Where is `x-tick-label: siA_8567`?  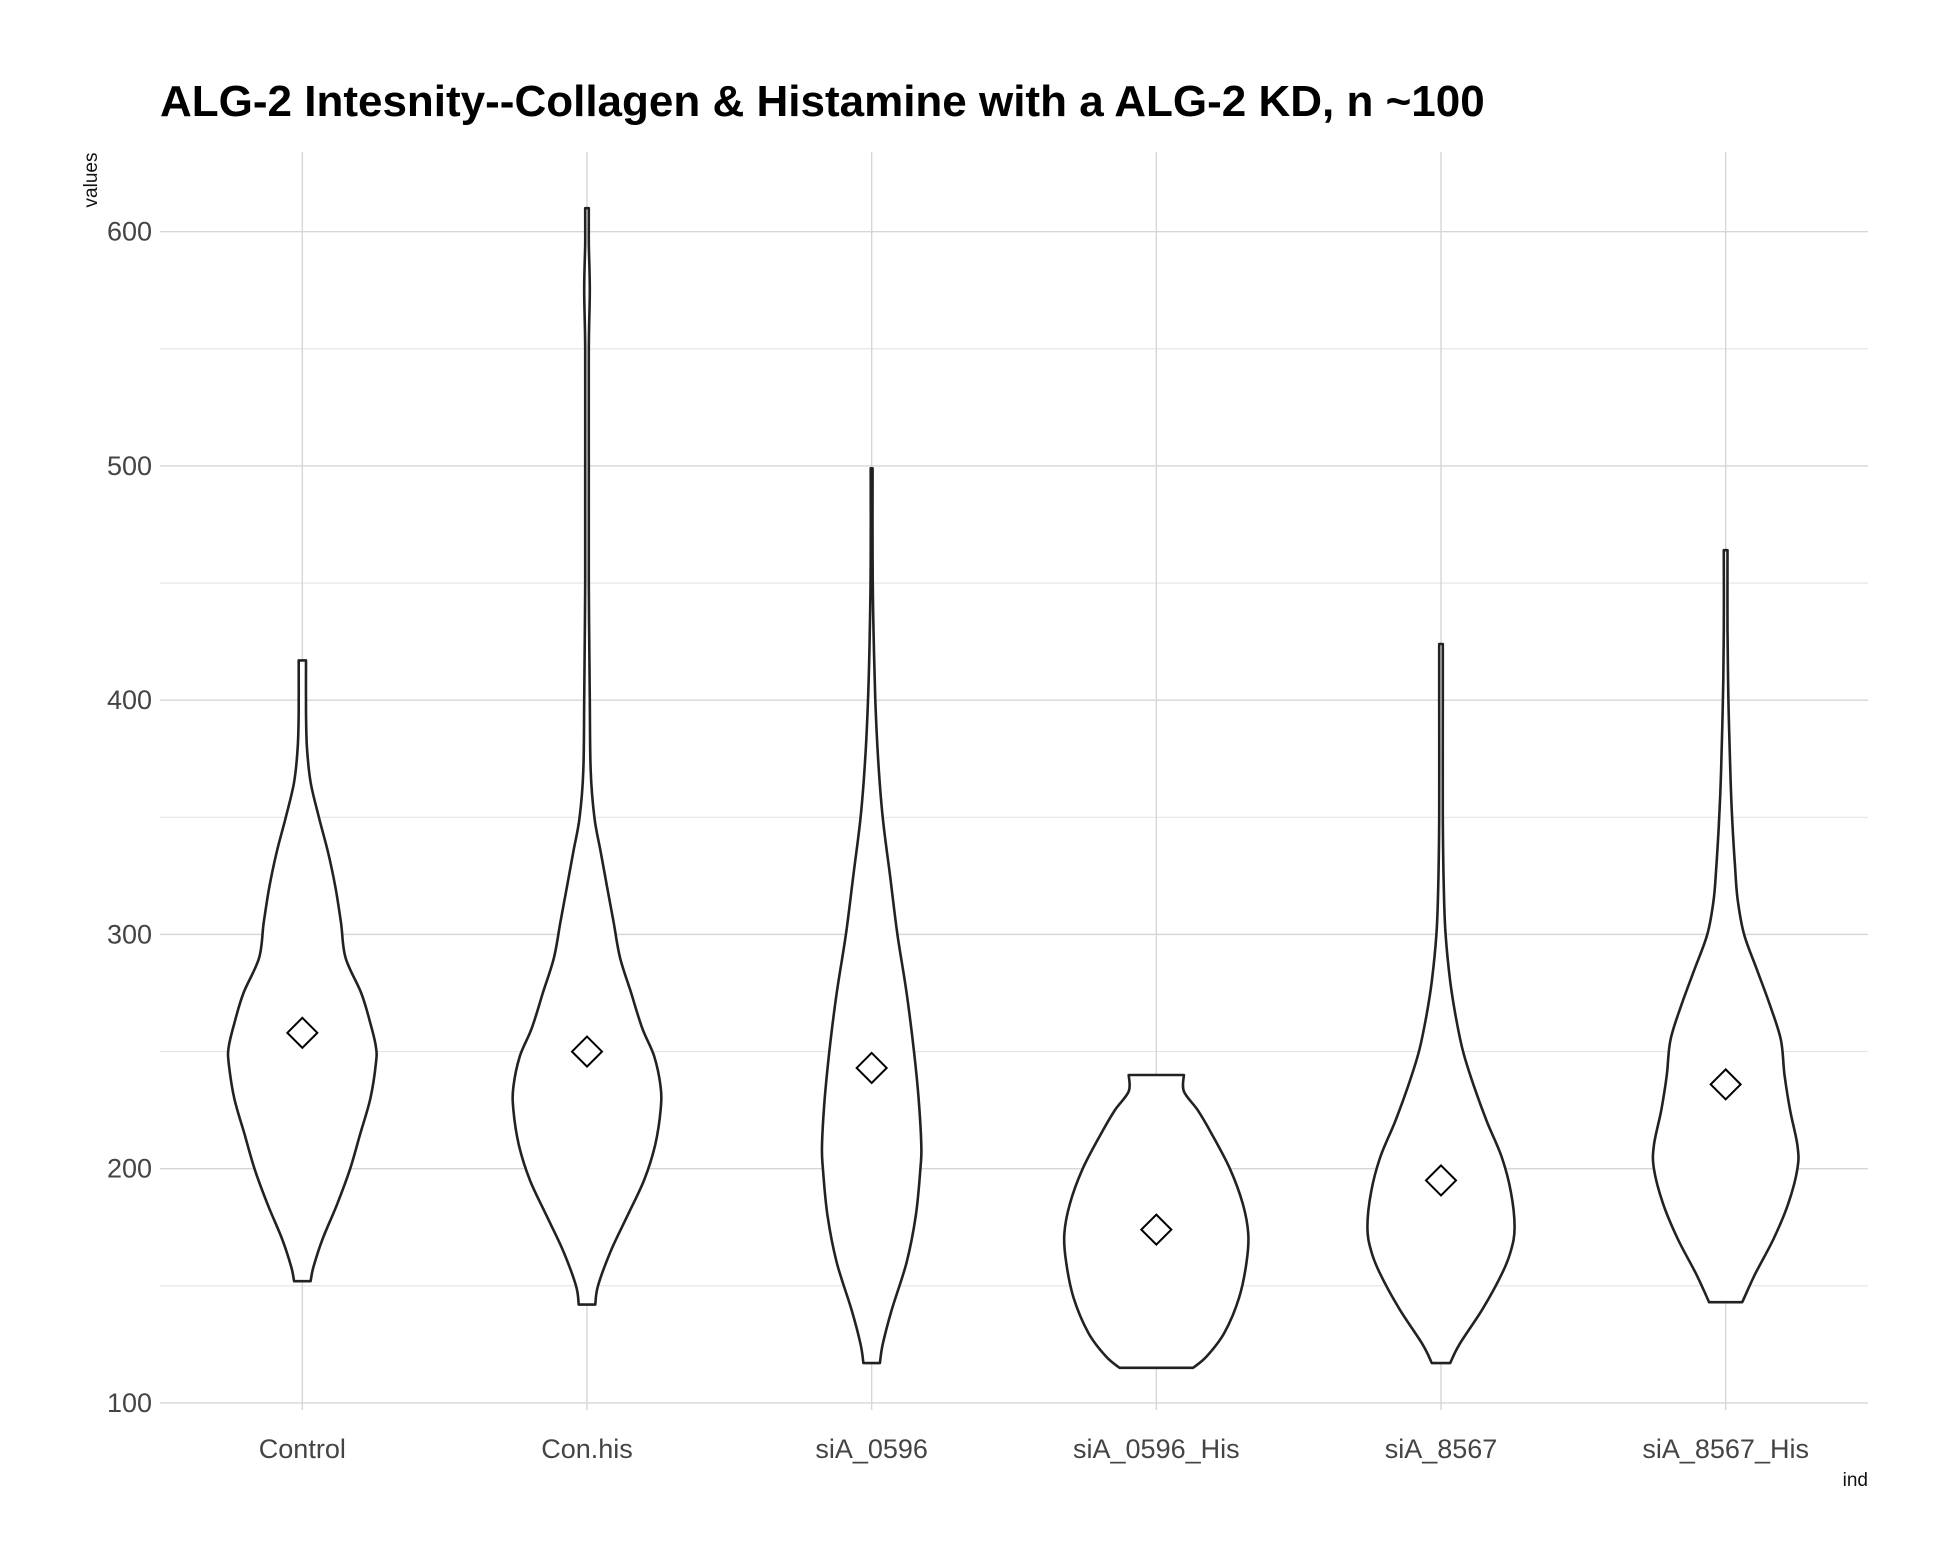 x-tick-label: siA_8567 is located at coordinates (1441, 1449).